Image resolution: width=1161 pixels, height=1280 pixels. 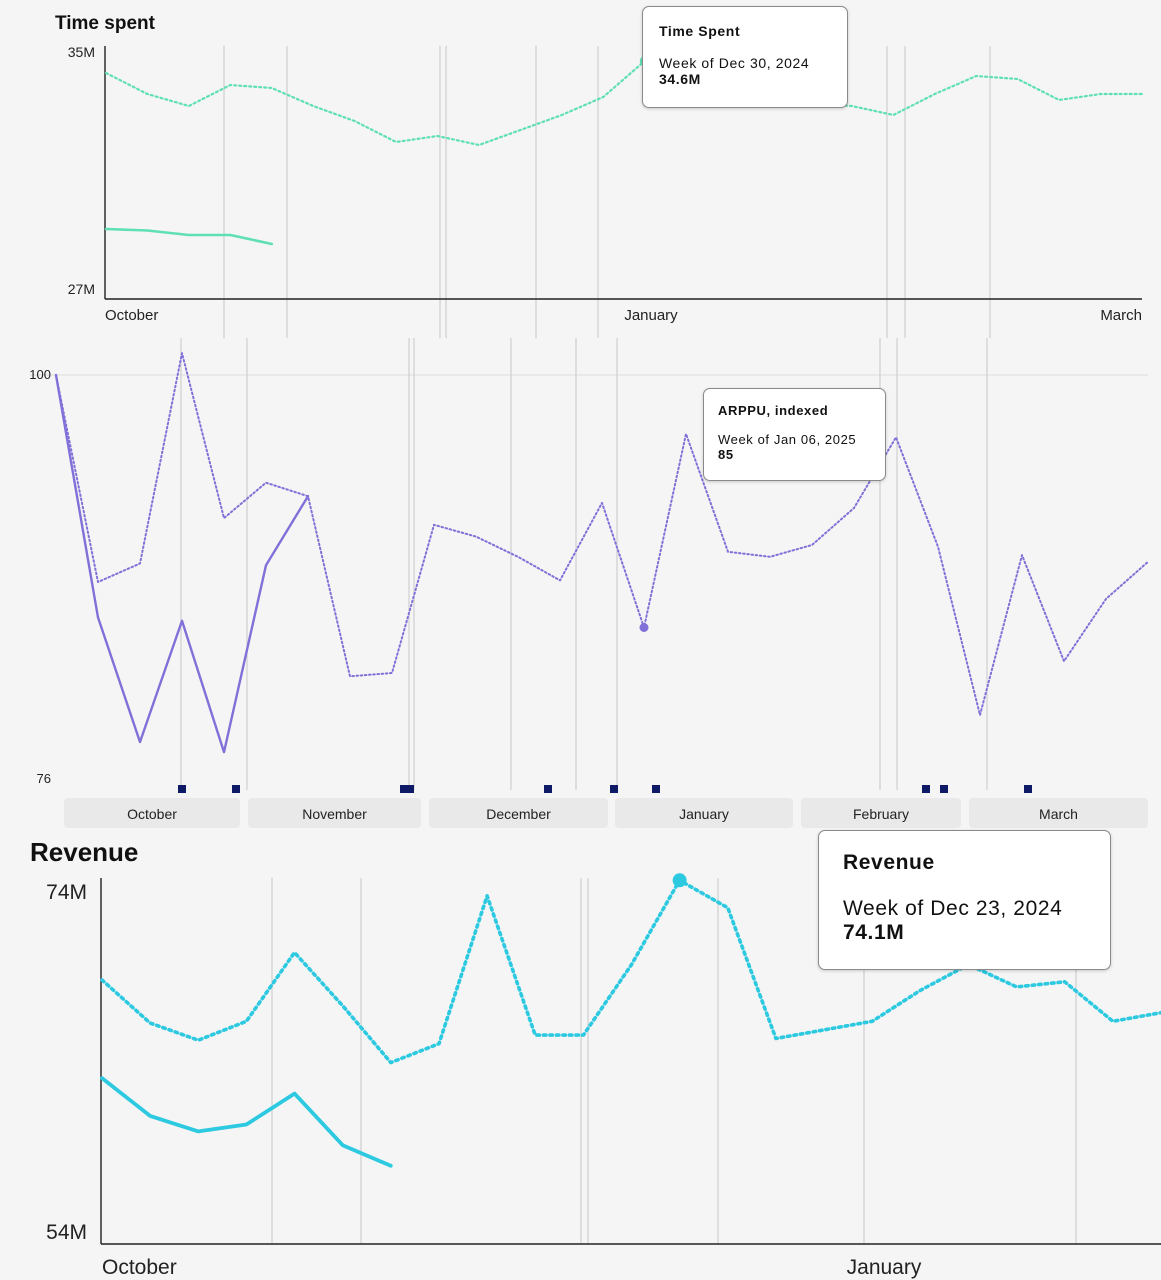 I want to click on y-tick-label: 74M, so click(x=66, y=892).